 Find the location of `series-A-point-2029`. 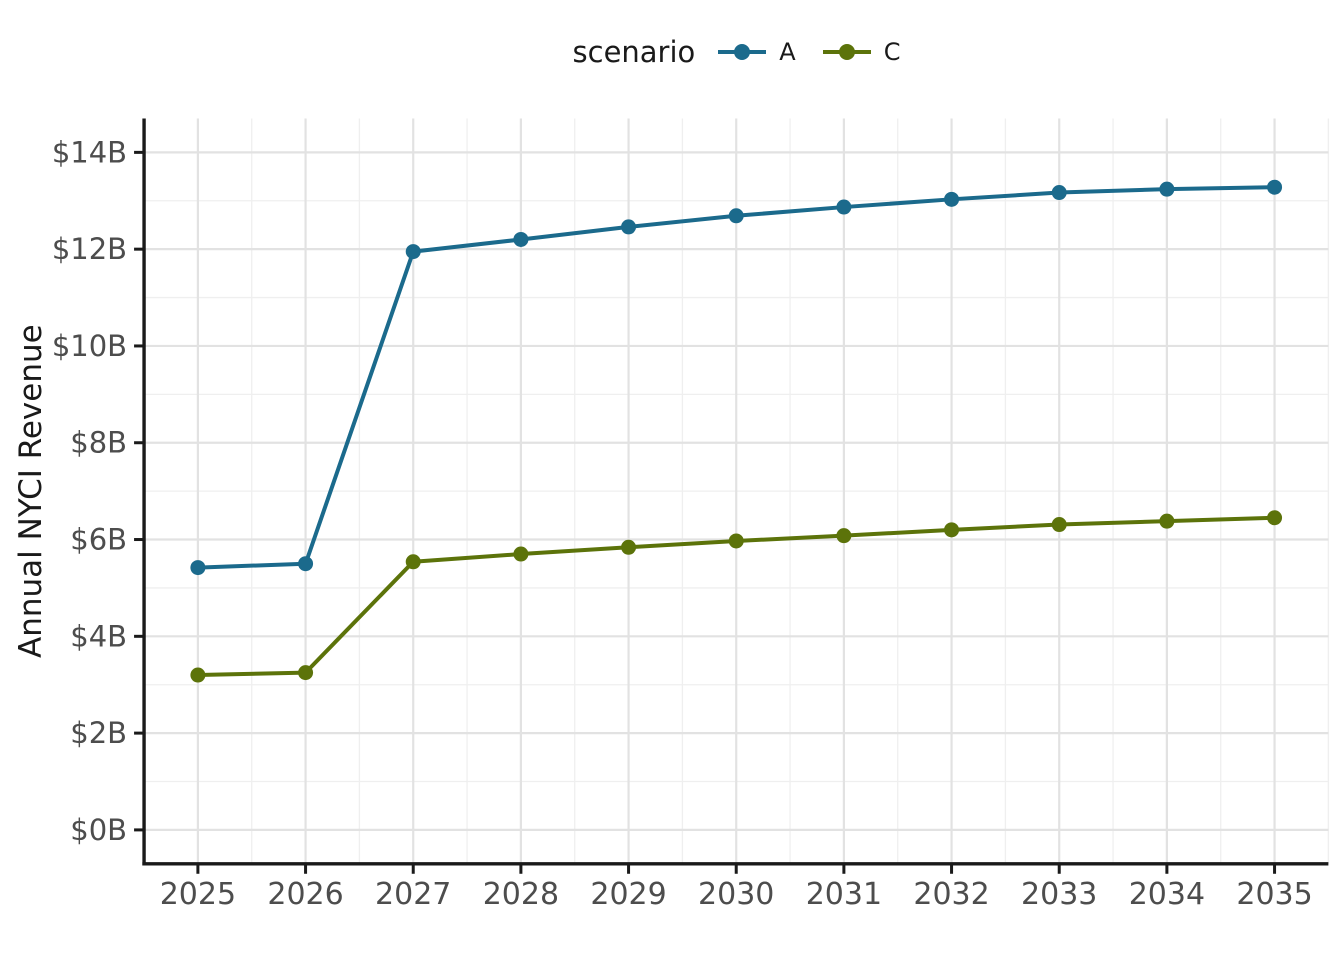

series-A-point-2029 is located at coordinates (629, 227).